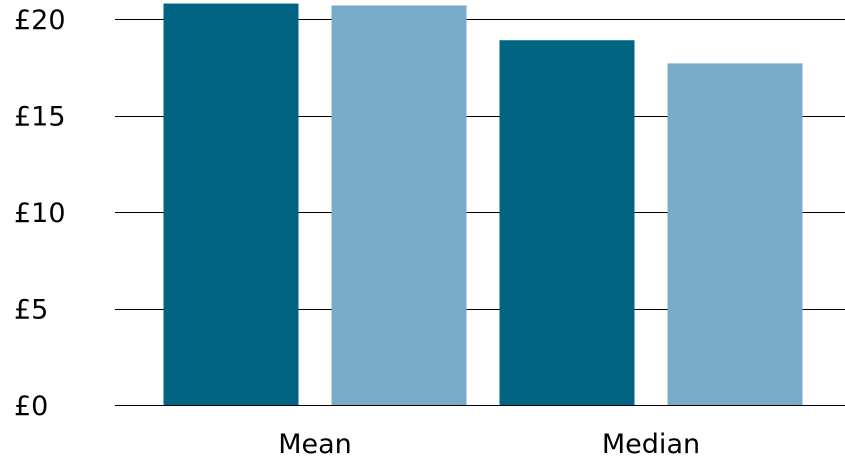  I want to click on y-tick-label-5: £5, so click(31, 310).